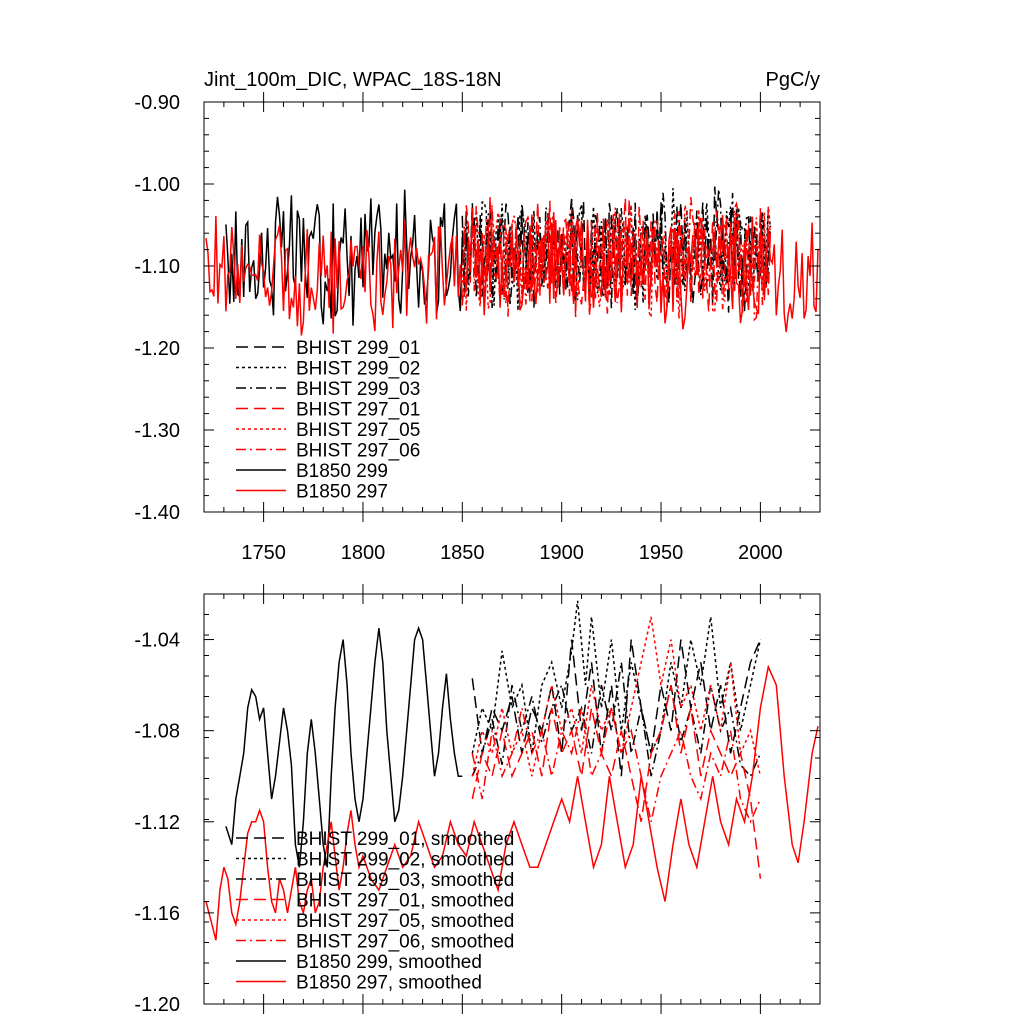 The width and height of the screenshot is (1024, 1024). Describe the element at coordinates (405, 880) in the screenshot. I see `legend-label-1-2: BHIST 299_03, smoothed` at that location.